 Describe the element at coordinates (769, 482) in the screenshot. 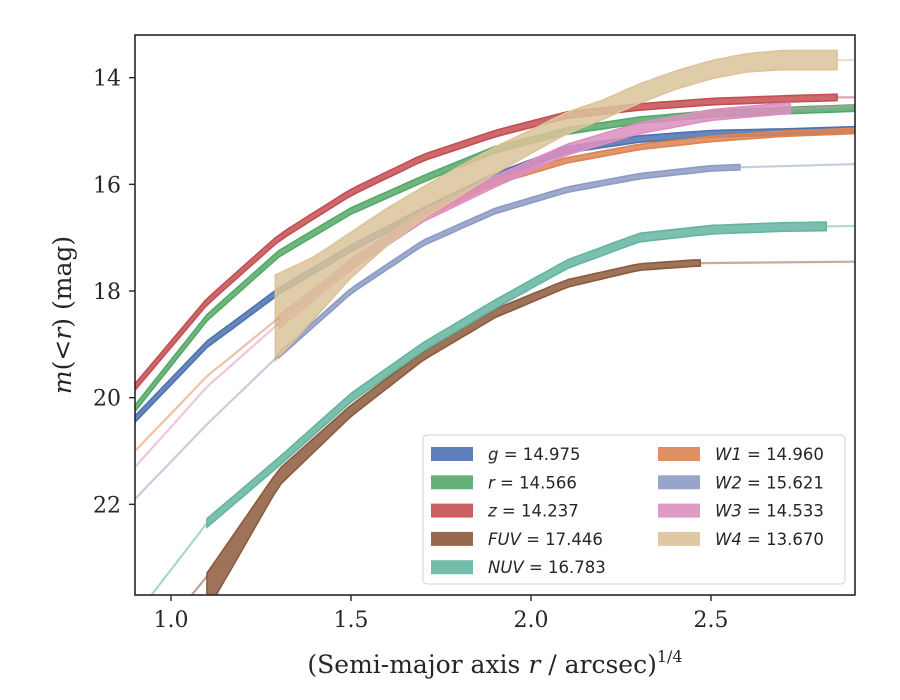

I see `legend-label: W2 = 15.621` at that location.